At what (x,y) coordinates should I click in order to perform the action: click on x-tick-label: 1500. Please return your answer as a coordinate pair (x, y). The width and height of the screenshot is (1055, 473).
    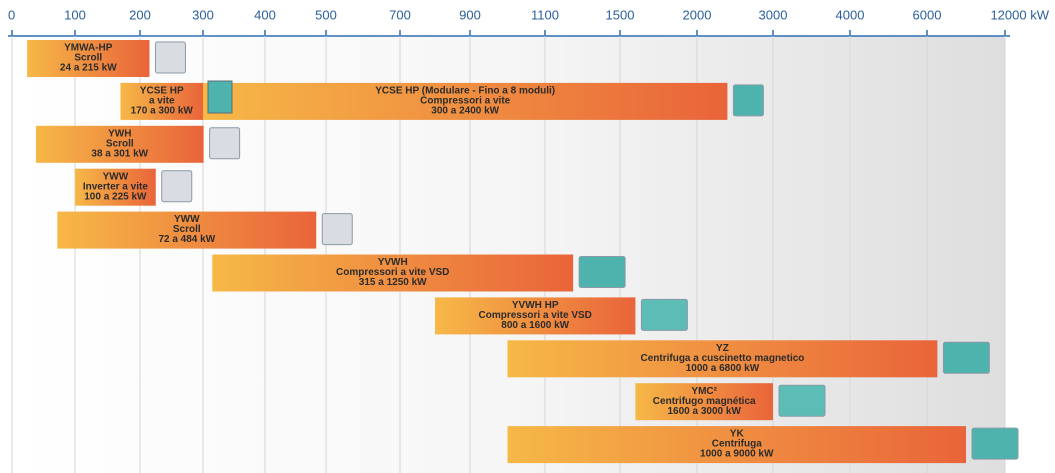
    Looking at the image, I should click on (620, 14).